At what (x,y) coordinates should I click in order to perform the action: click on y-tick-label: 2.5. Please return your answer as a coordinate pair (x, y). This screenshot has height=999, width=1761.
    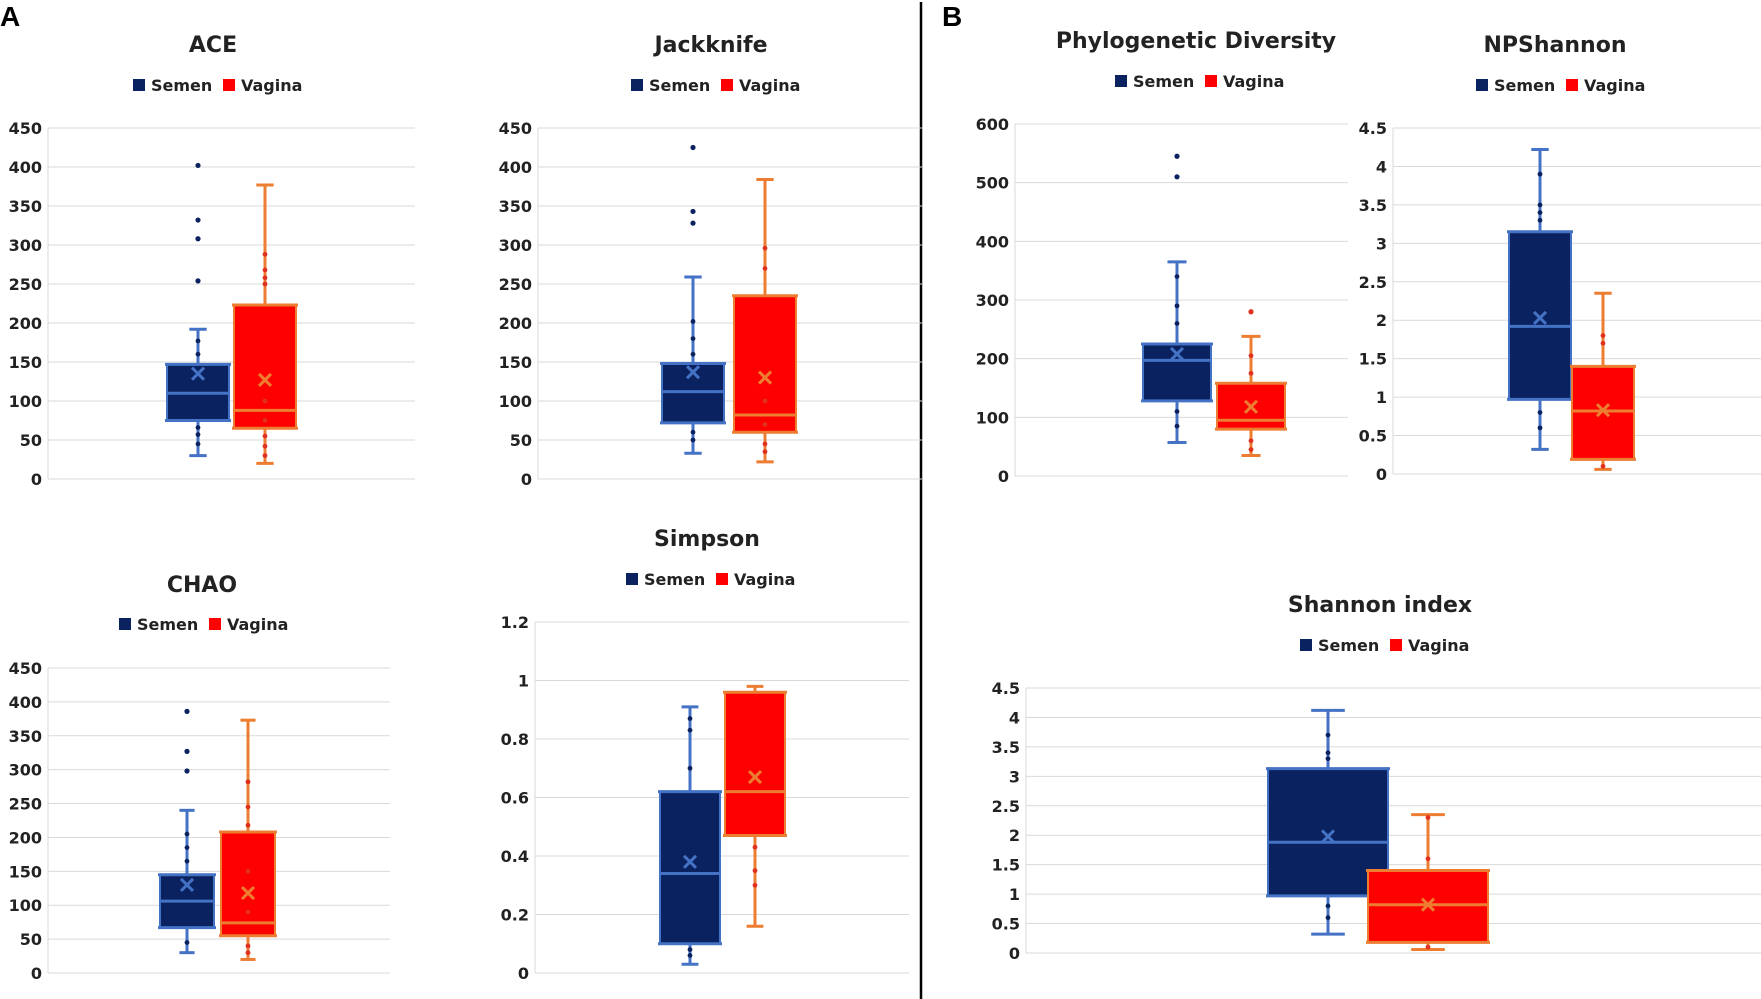
    Looking at the image, I should click on (1373, 282).